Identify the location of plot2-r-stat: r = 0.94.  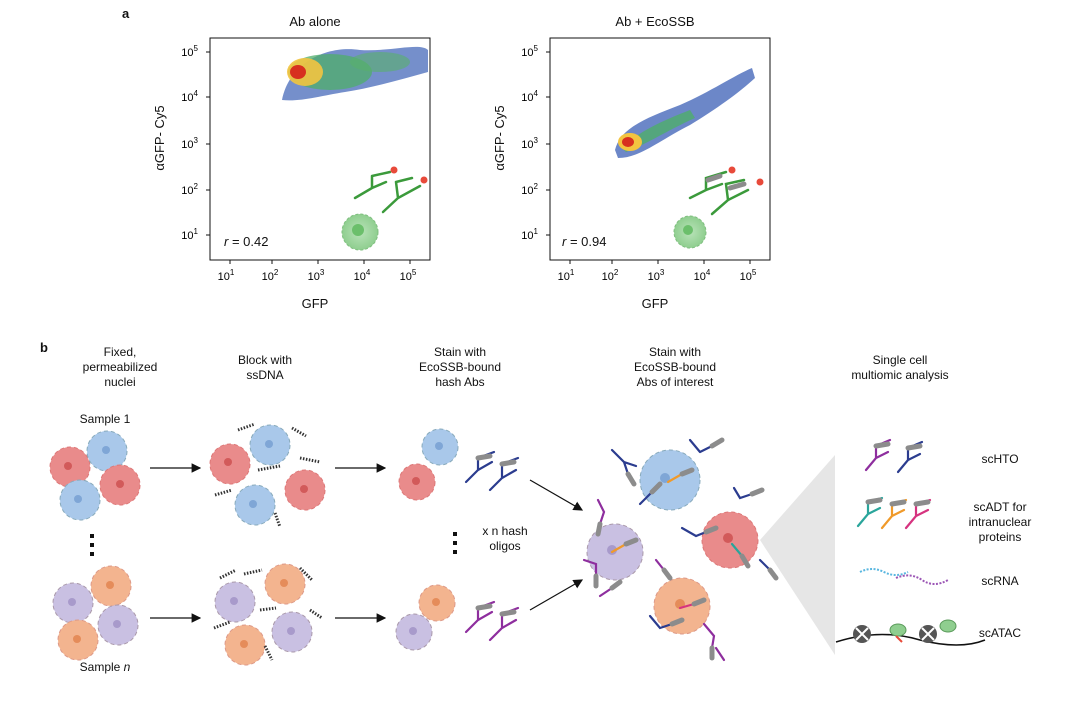
(584, 241).